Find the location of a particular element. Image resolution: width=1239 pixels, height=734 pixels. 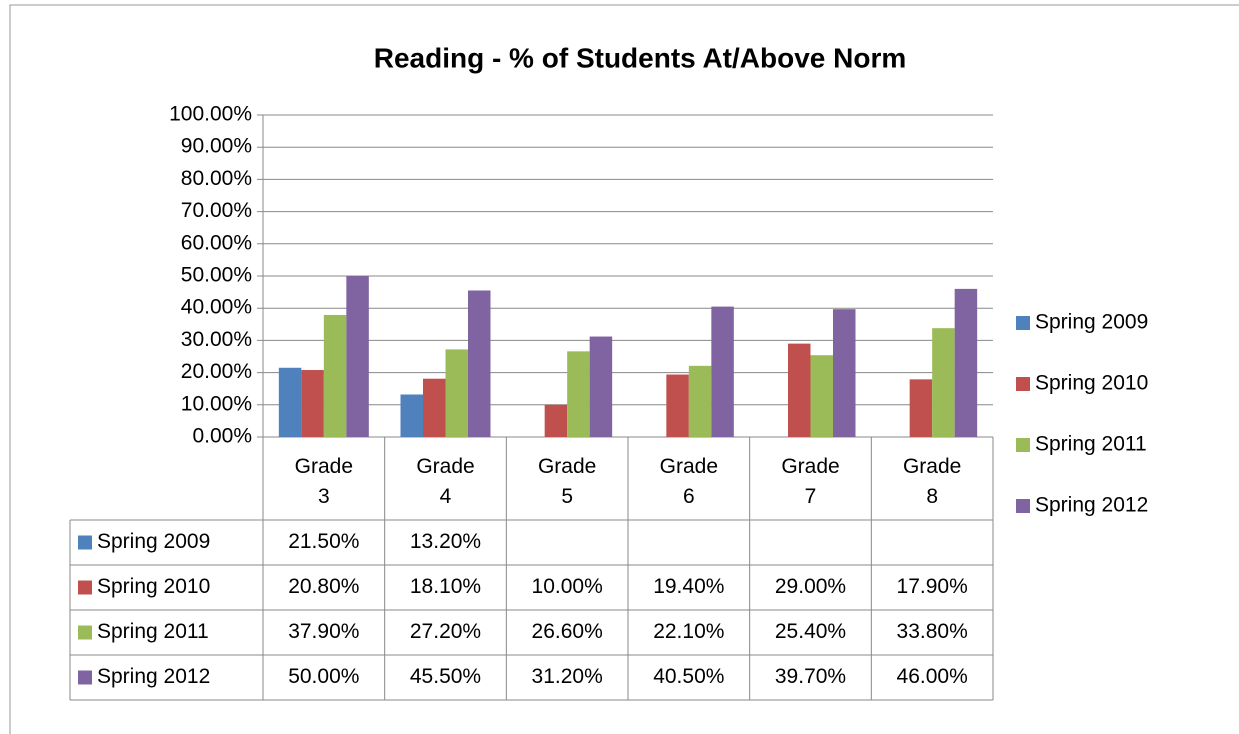

table-cell: 22.10% is located at coordinates (688, 631).